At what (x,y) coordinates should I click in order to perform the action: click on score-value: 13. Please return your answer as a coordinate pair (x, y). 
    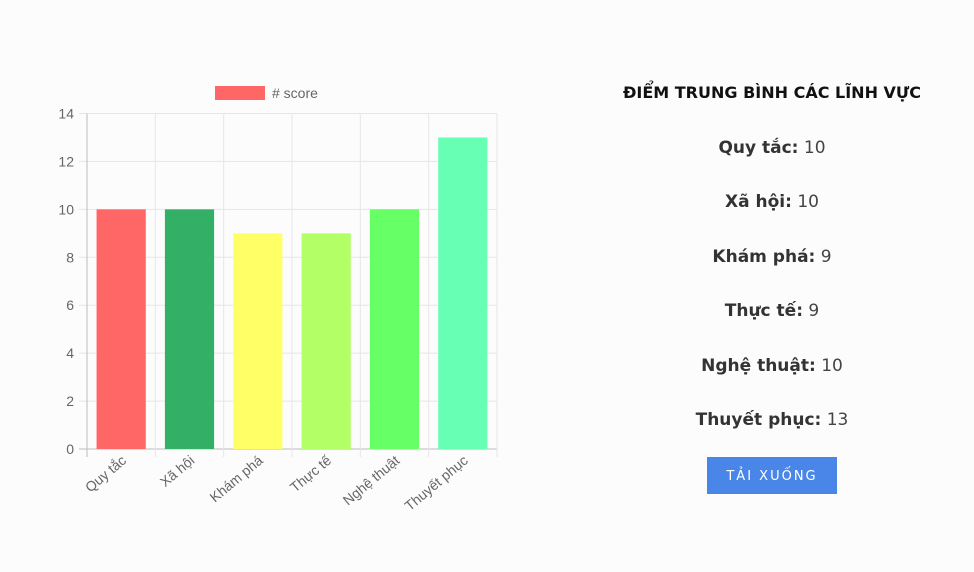
    Looking at the image, I should click on (837, 420).